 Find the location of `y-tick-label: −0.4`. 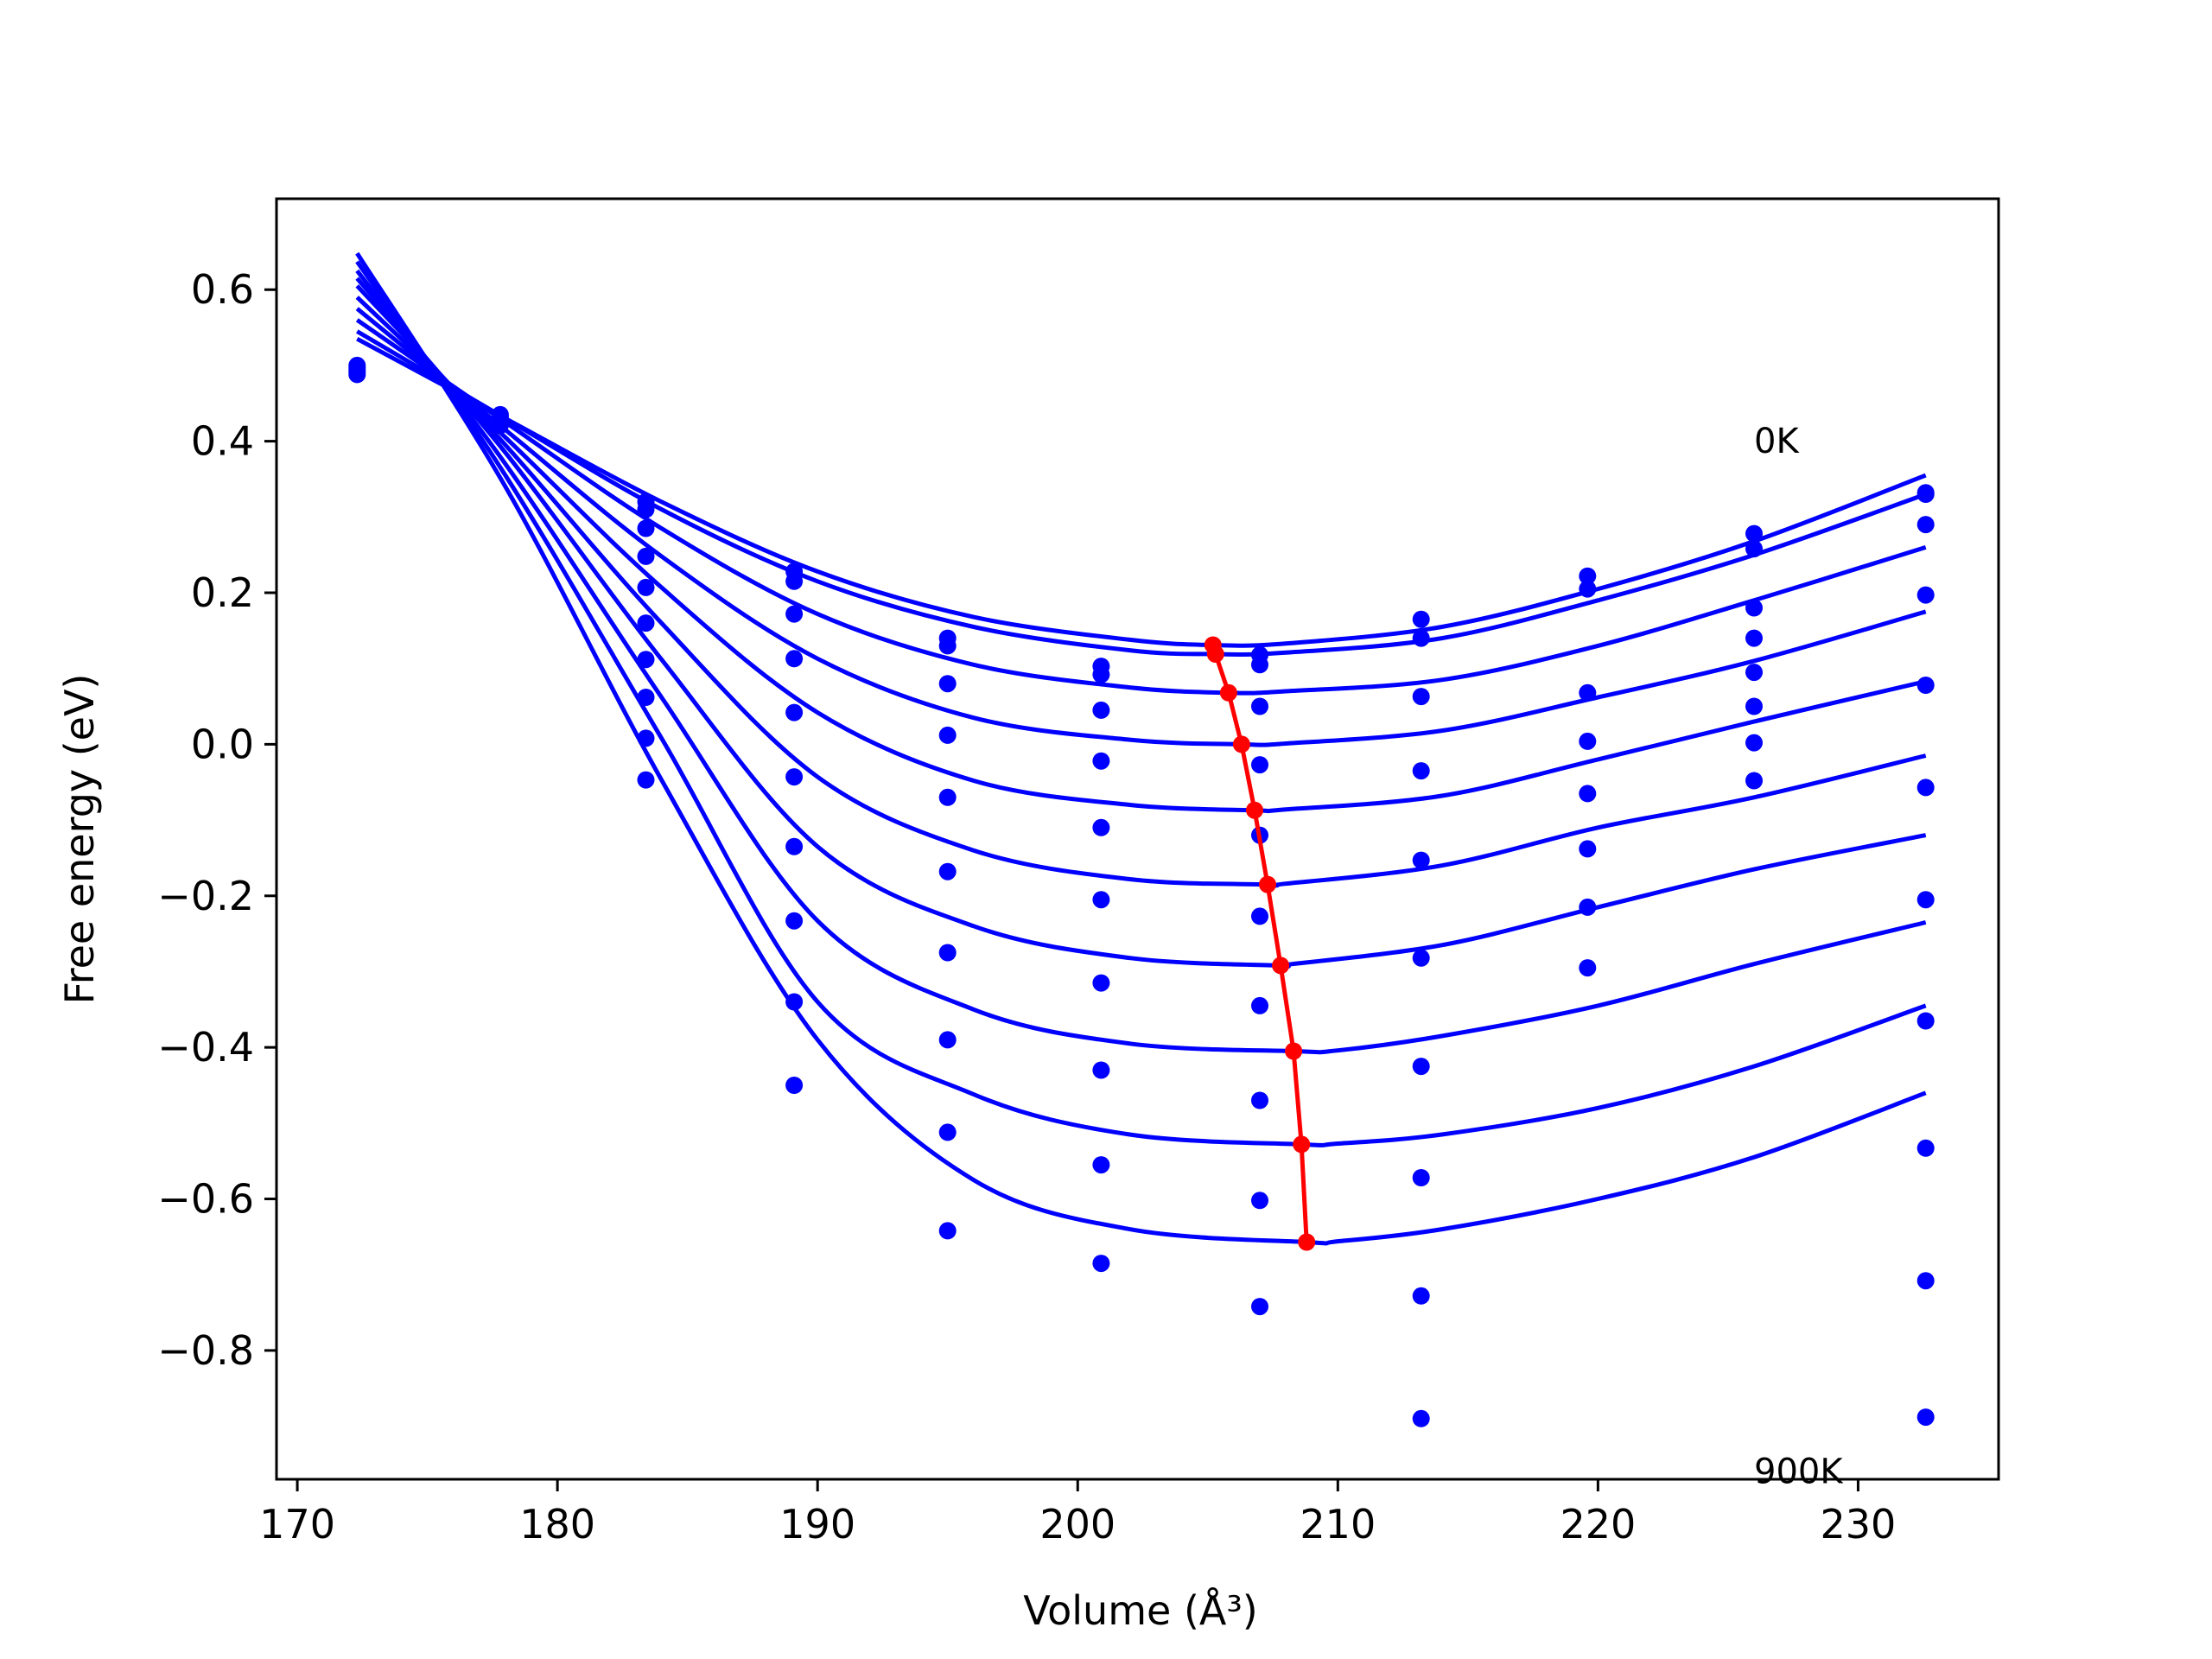

y-tick-label: −0.4 is located at coordinates (205, 1047).